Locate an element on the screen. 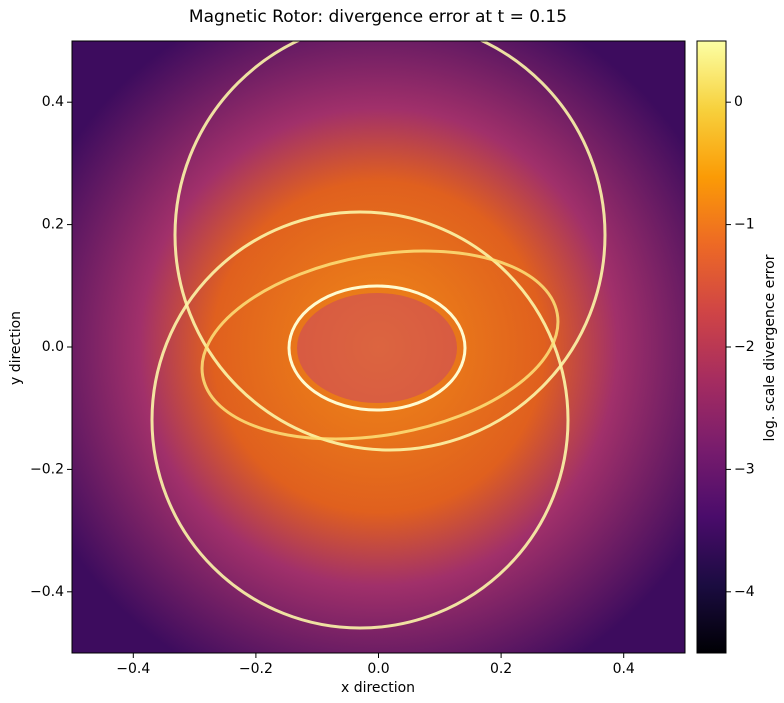  y-tick-label: 0.4 is located at coordinates (53, 102).